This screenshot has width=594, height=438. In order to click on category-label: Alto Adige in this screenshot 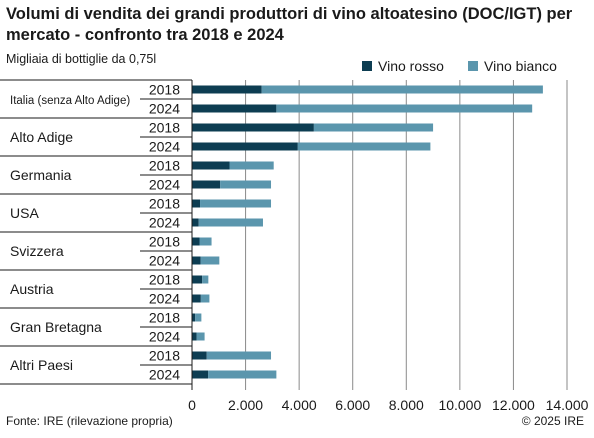, I will do `click(41, 137)`.